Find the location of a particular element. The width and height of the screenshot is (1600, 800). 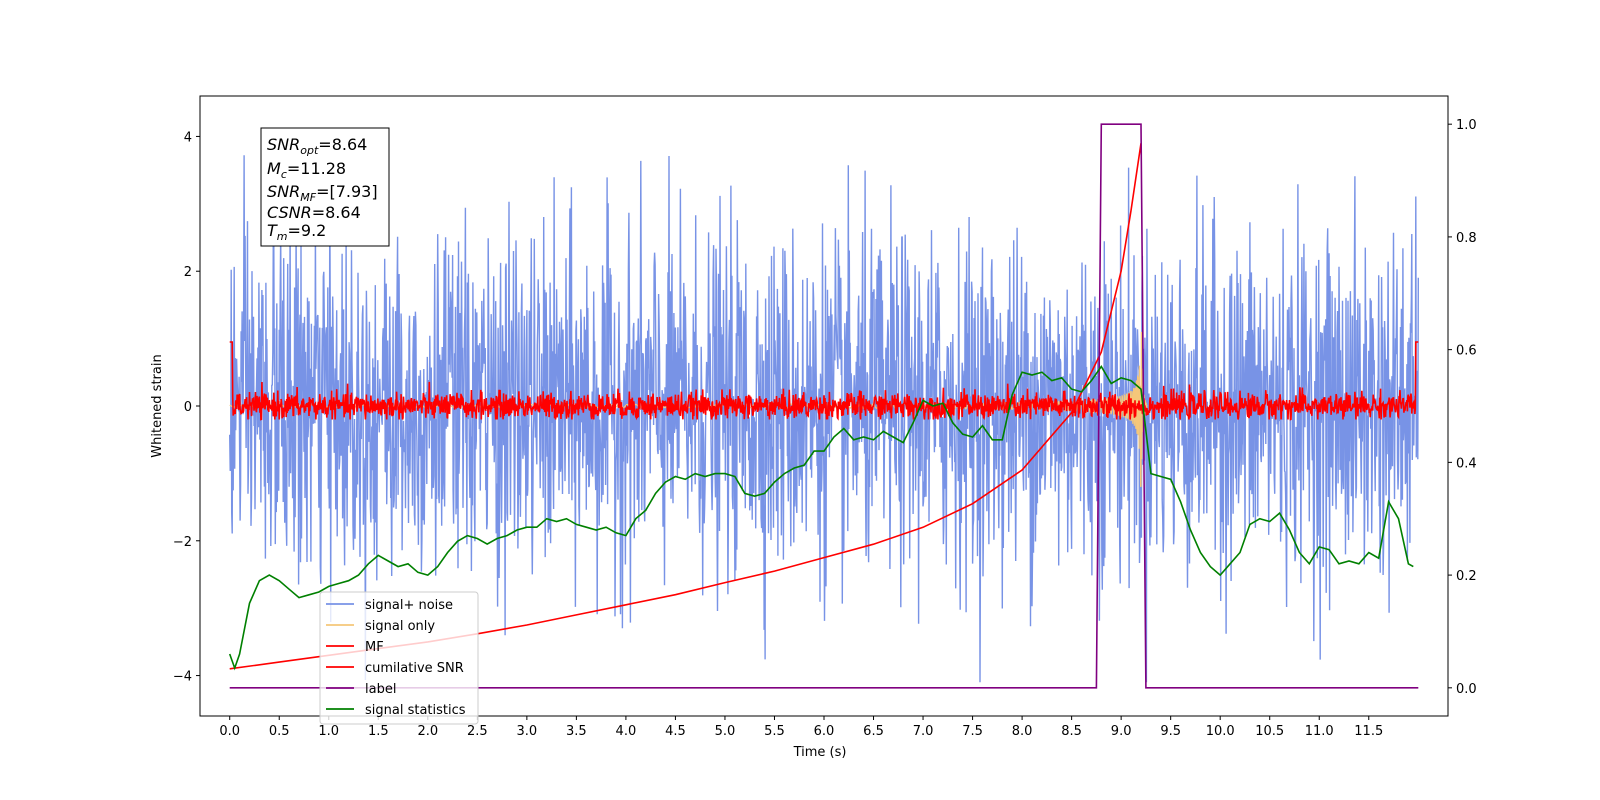

info-csnr: CSNR=8.64 is located at coordinates (314, 212).